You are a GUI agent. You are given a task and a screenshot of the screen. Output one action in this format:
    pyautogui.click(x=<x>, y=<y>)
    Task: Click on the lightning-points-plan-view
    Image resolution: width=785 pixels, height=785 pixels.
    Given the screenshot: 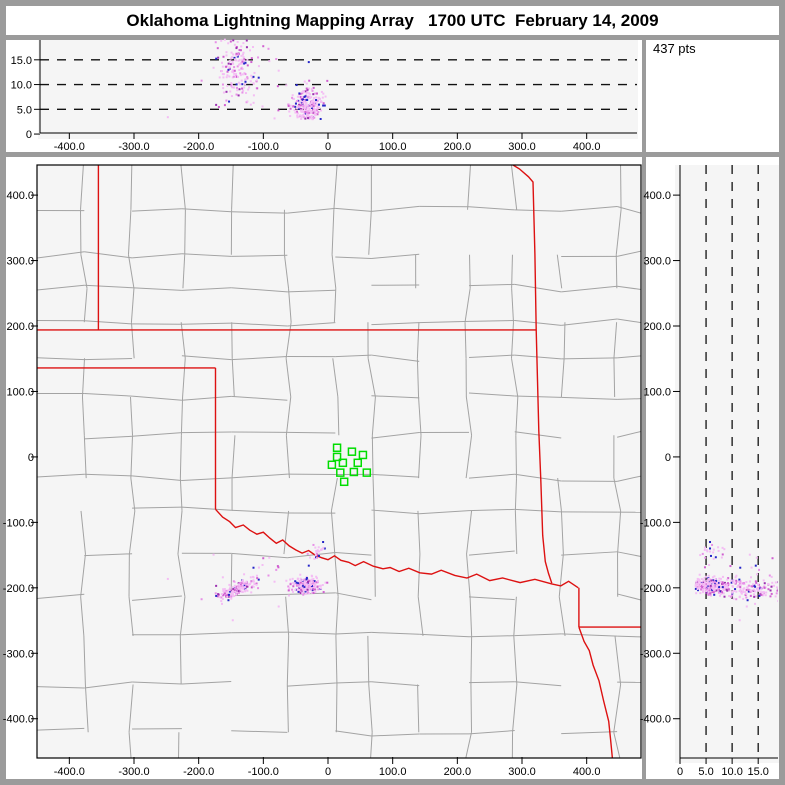 What is the action you would take?
    pyautogui.click(x=247, y=581)
    